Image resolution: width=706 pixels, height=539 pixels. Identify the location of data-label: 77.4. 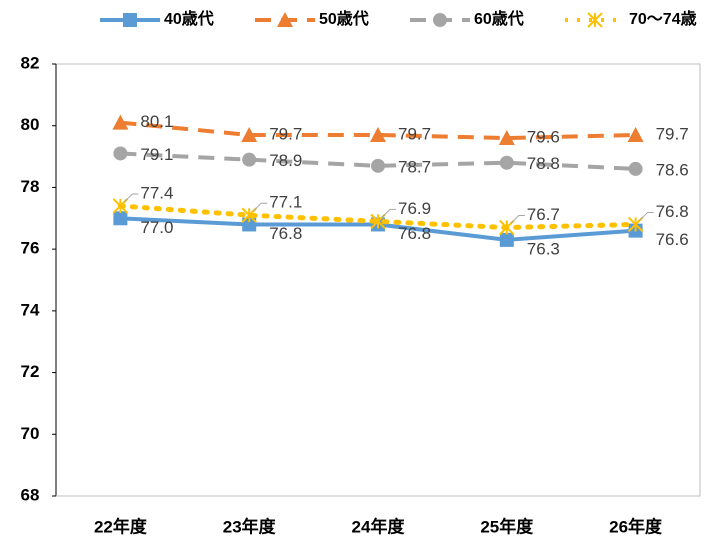
(156, 192).